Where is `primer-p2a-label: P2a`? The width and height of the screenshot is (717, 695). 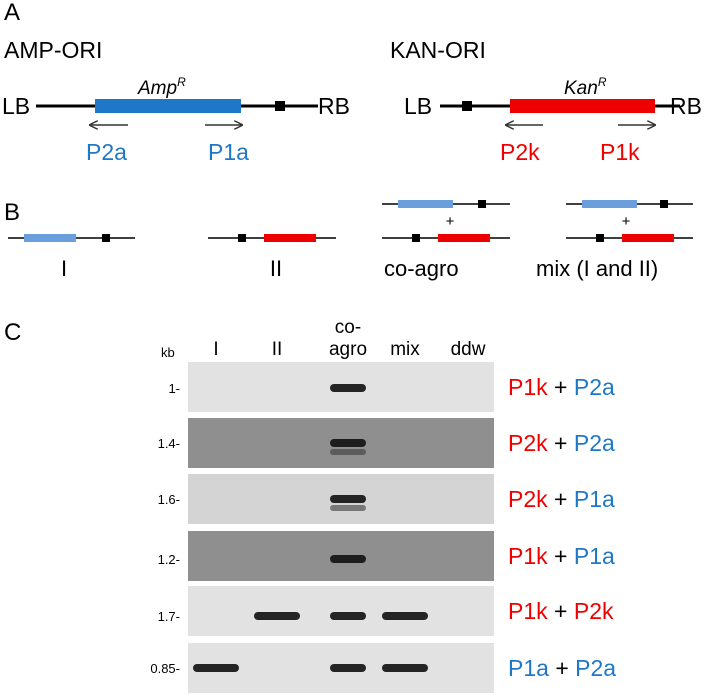 primer-p2a-label: P2a is located at coordinates (106, 152).